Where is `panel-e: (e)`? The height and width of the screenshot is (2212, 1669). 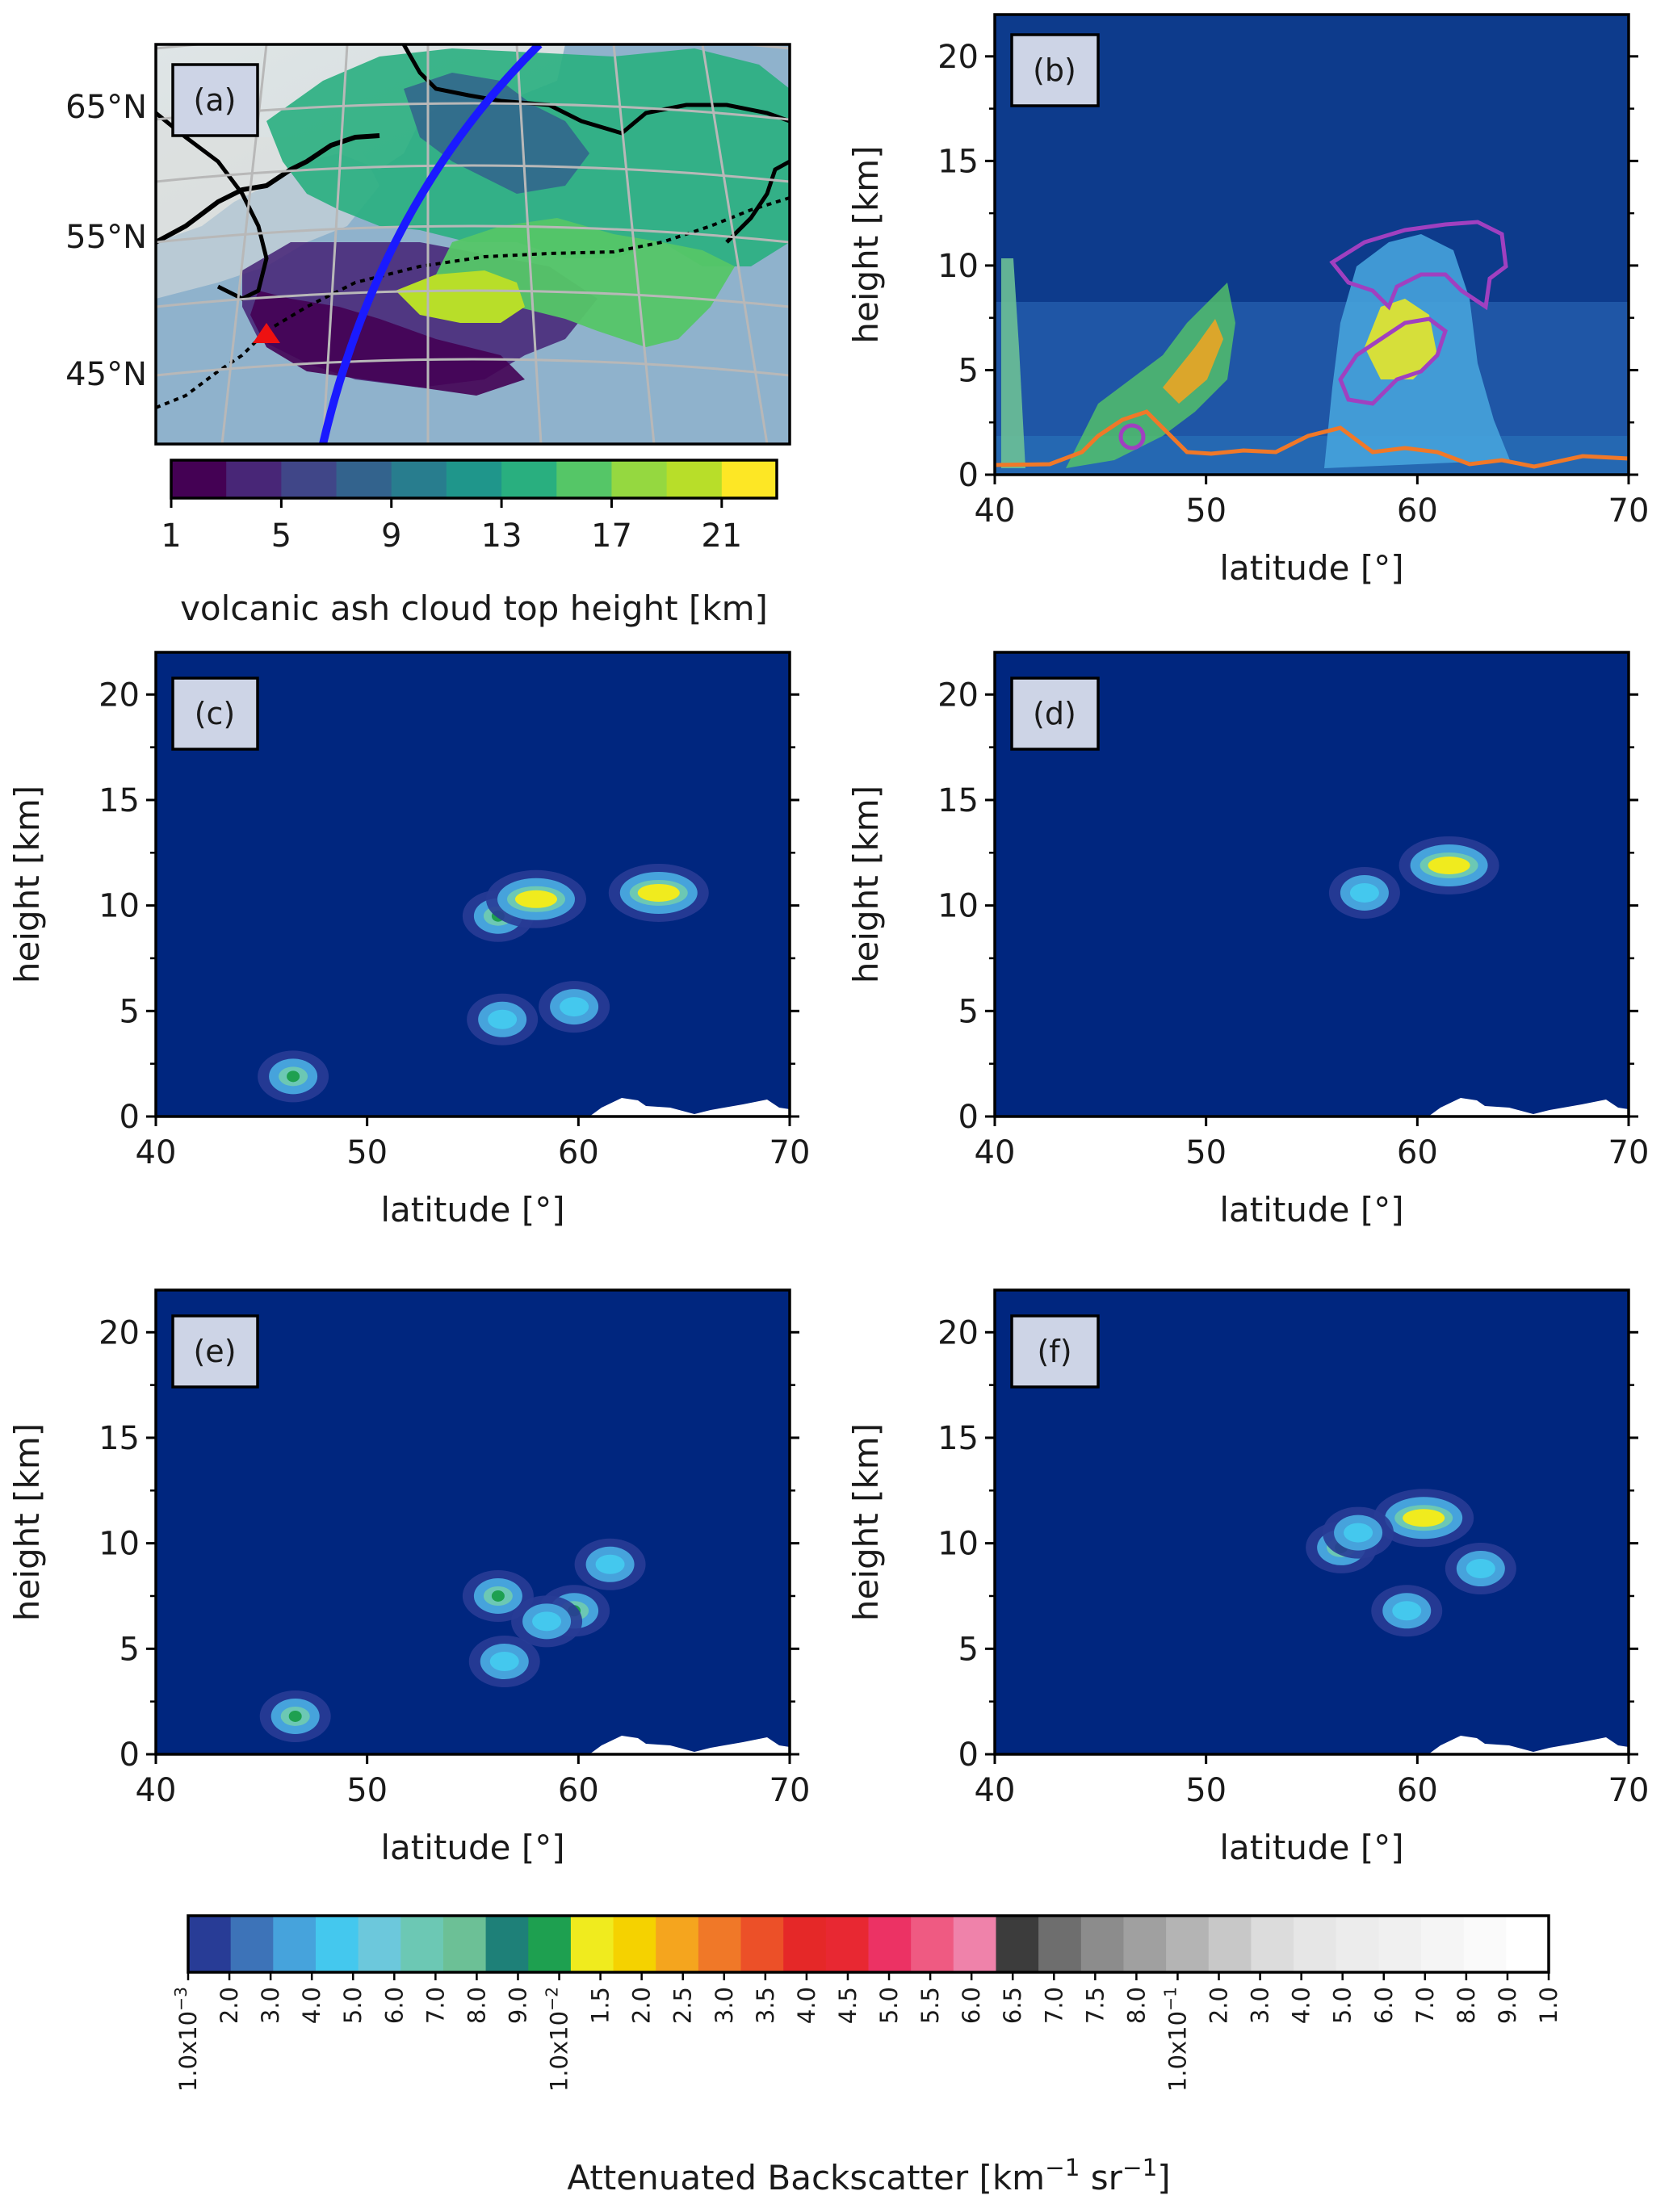 panel-e: (e) is located at coordinates (472, 1522).